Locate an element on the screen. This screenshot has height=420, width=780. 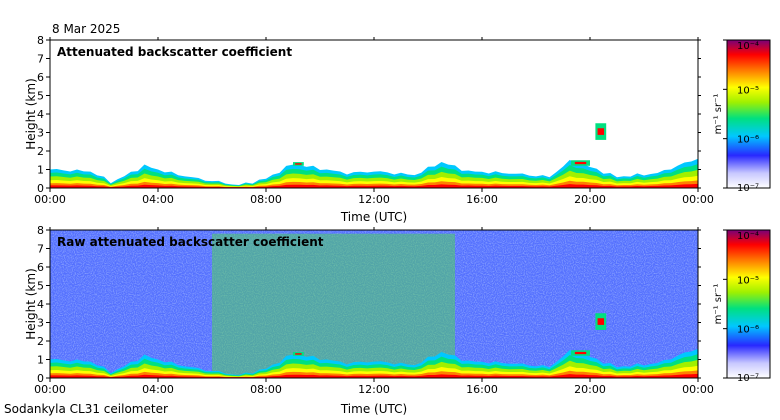
elevated-noise-region is located at coordinates (333, 305).